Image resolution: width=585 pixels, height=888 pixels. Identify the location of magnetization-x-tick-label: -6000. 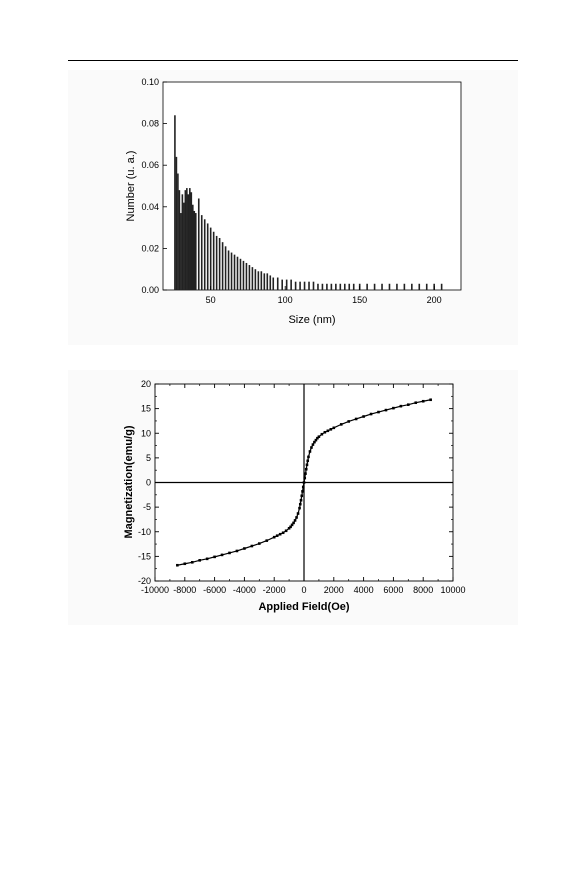
(214, 590).